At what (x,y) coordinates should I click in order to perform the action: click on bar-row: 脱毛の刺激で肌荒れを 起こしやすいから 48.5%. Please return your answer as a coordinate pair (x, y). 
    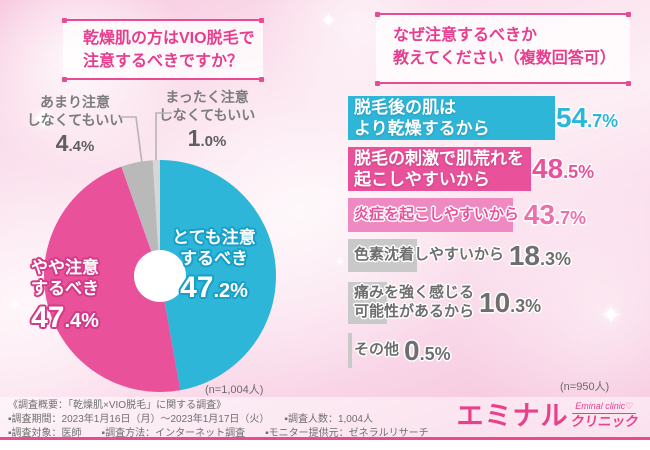
    Looking at the image, I should click on (498, 169).